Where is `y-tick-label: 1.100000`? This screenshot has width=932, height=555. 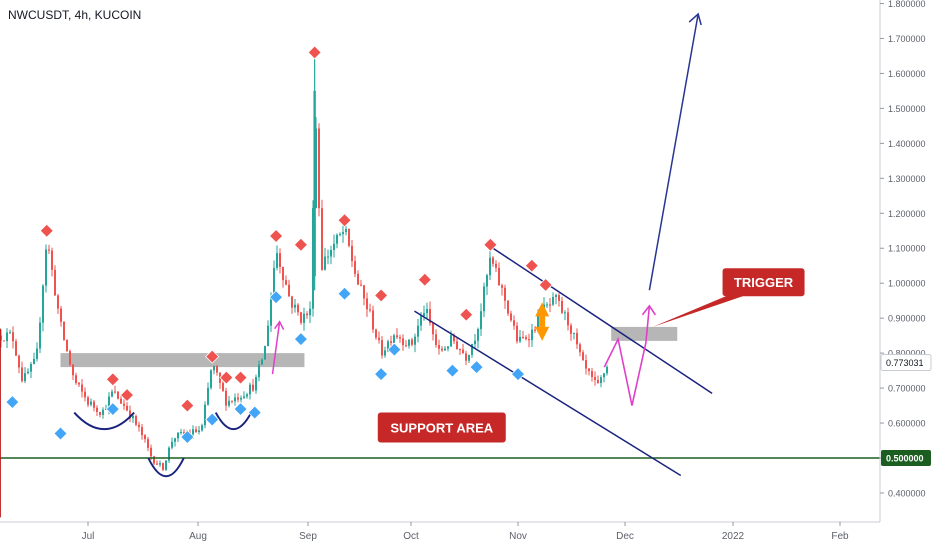
y-tick-label: 1.100000 is located at coordinates (907, 249).